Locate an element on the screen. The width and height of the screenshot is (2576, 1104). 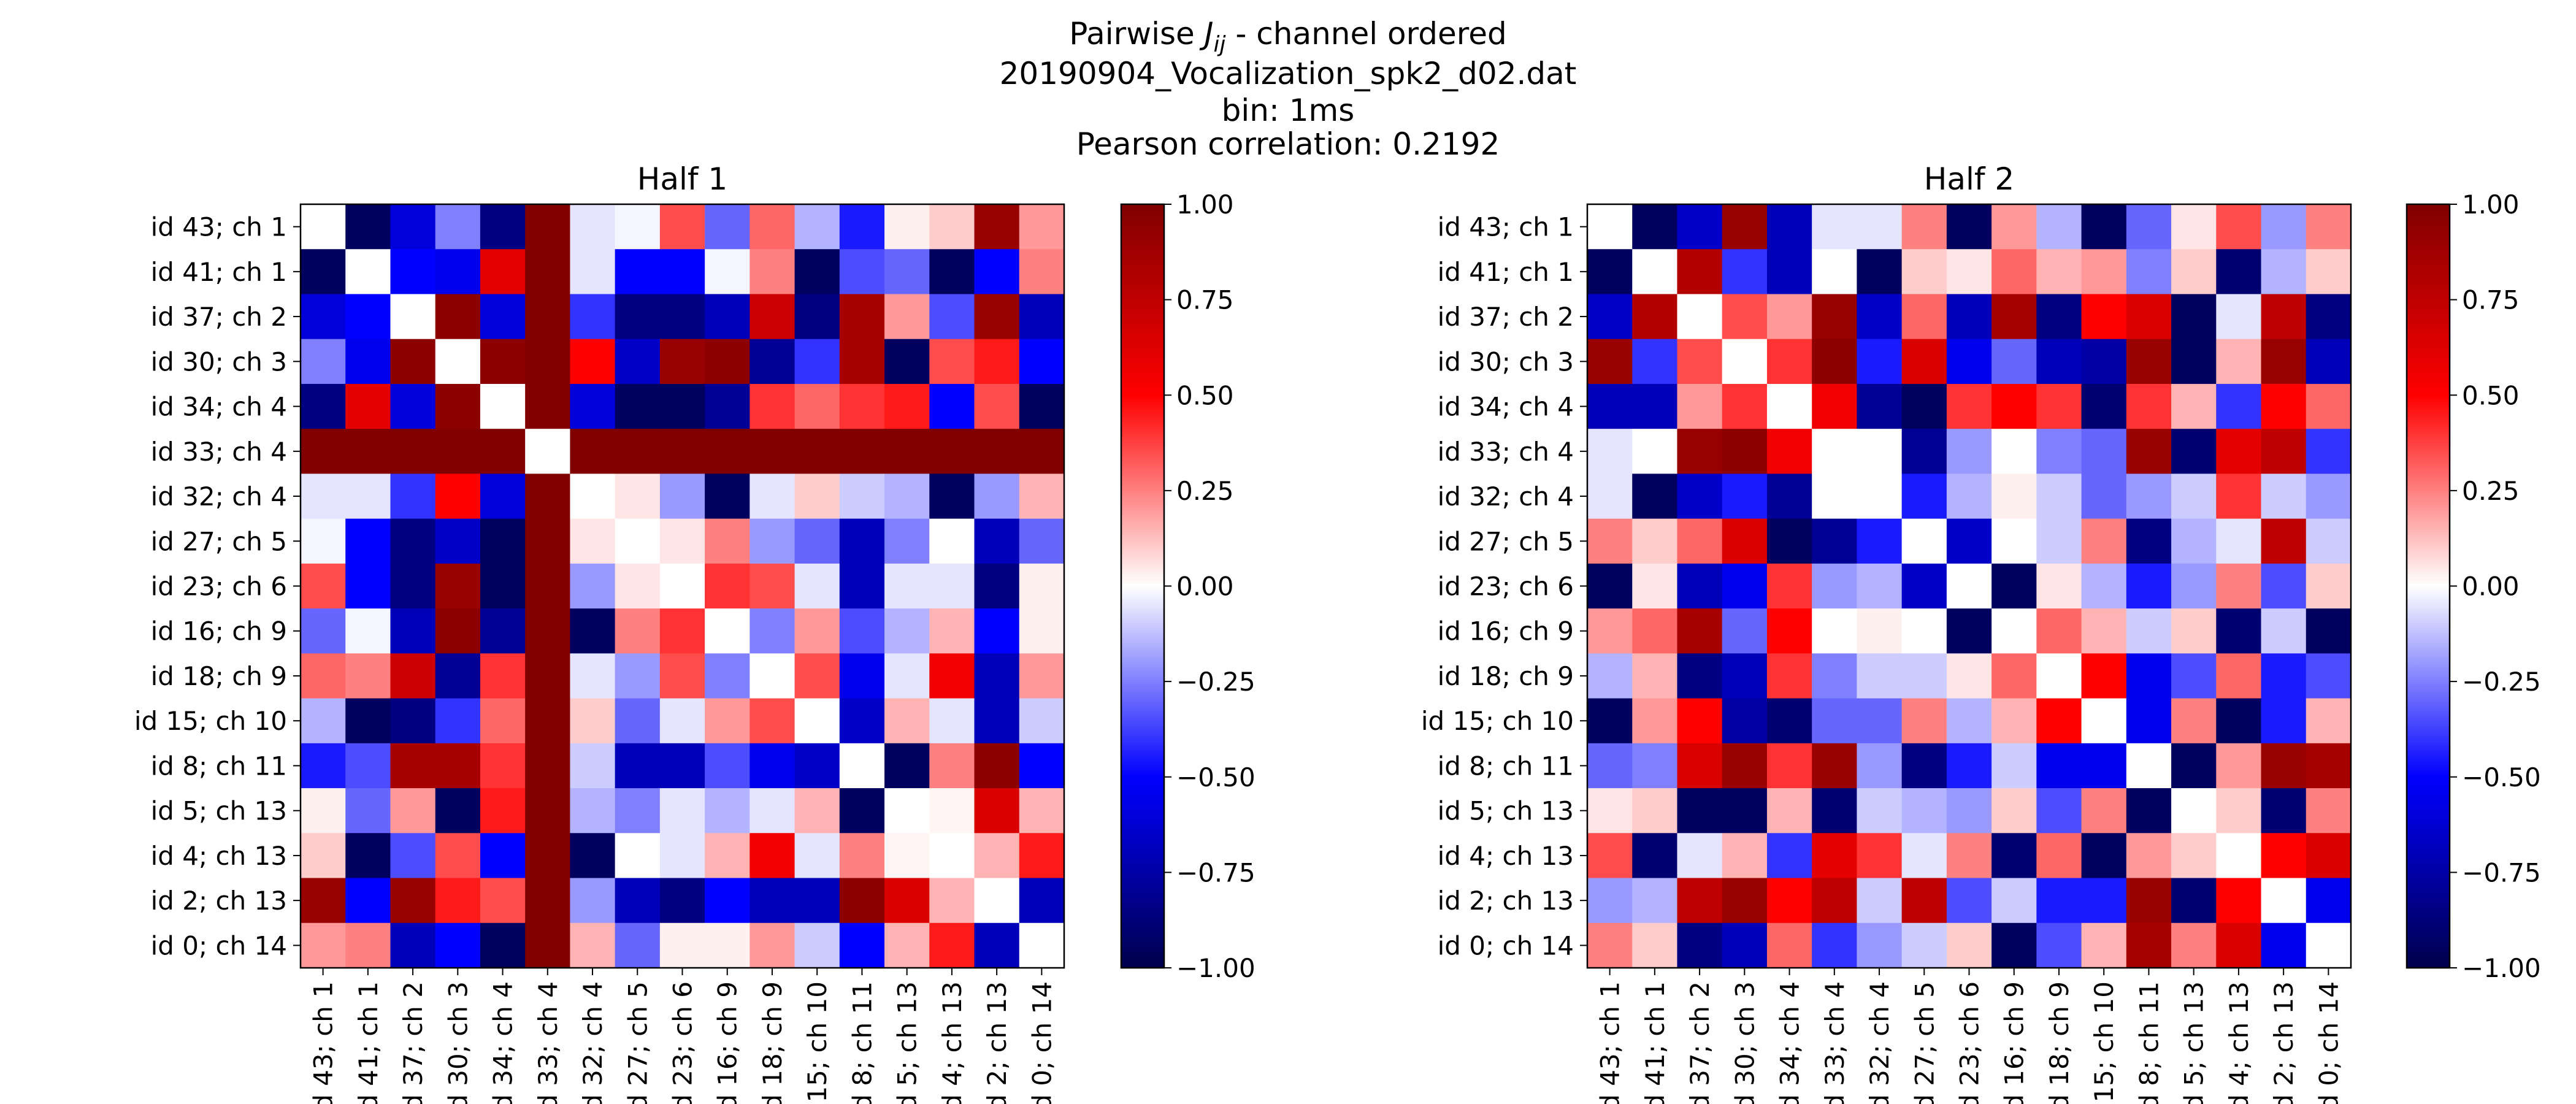
colorbar-tick-label: −0.75 is located at coordinates (2501, 872).